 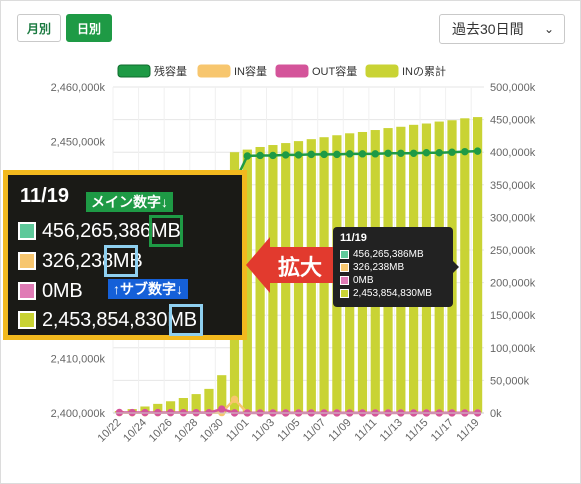 I want to click on zoom-row-out: 0MB, so click(x=50, y=291).